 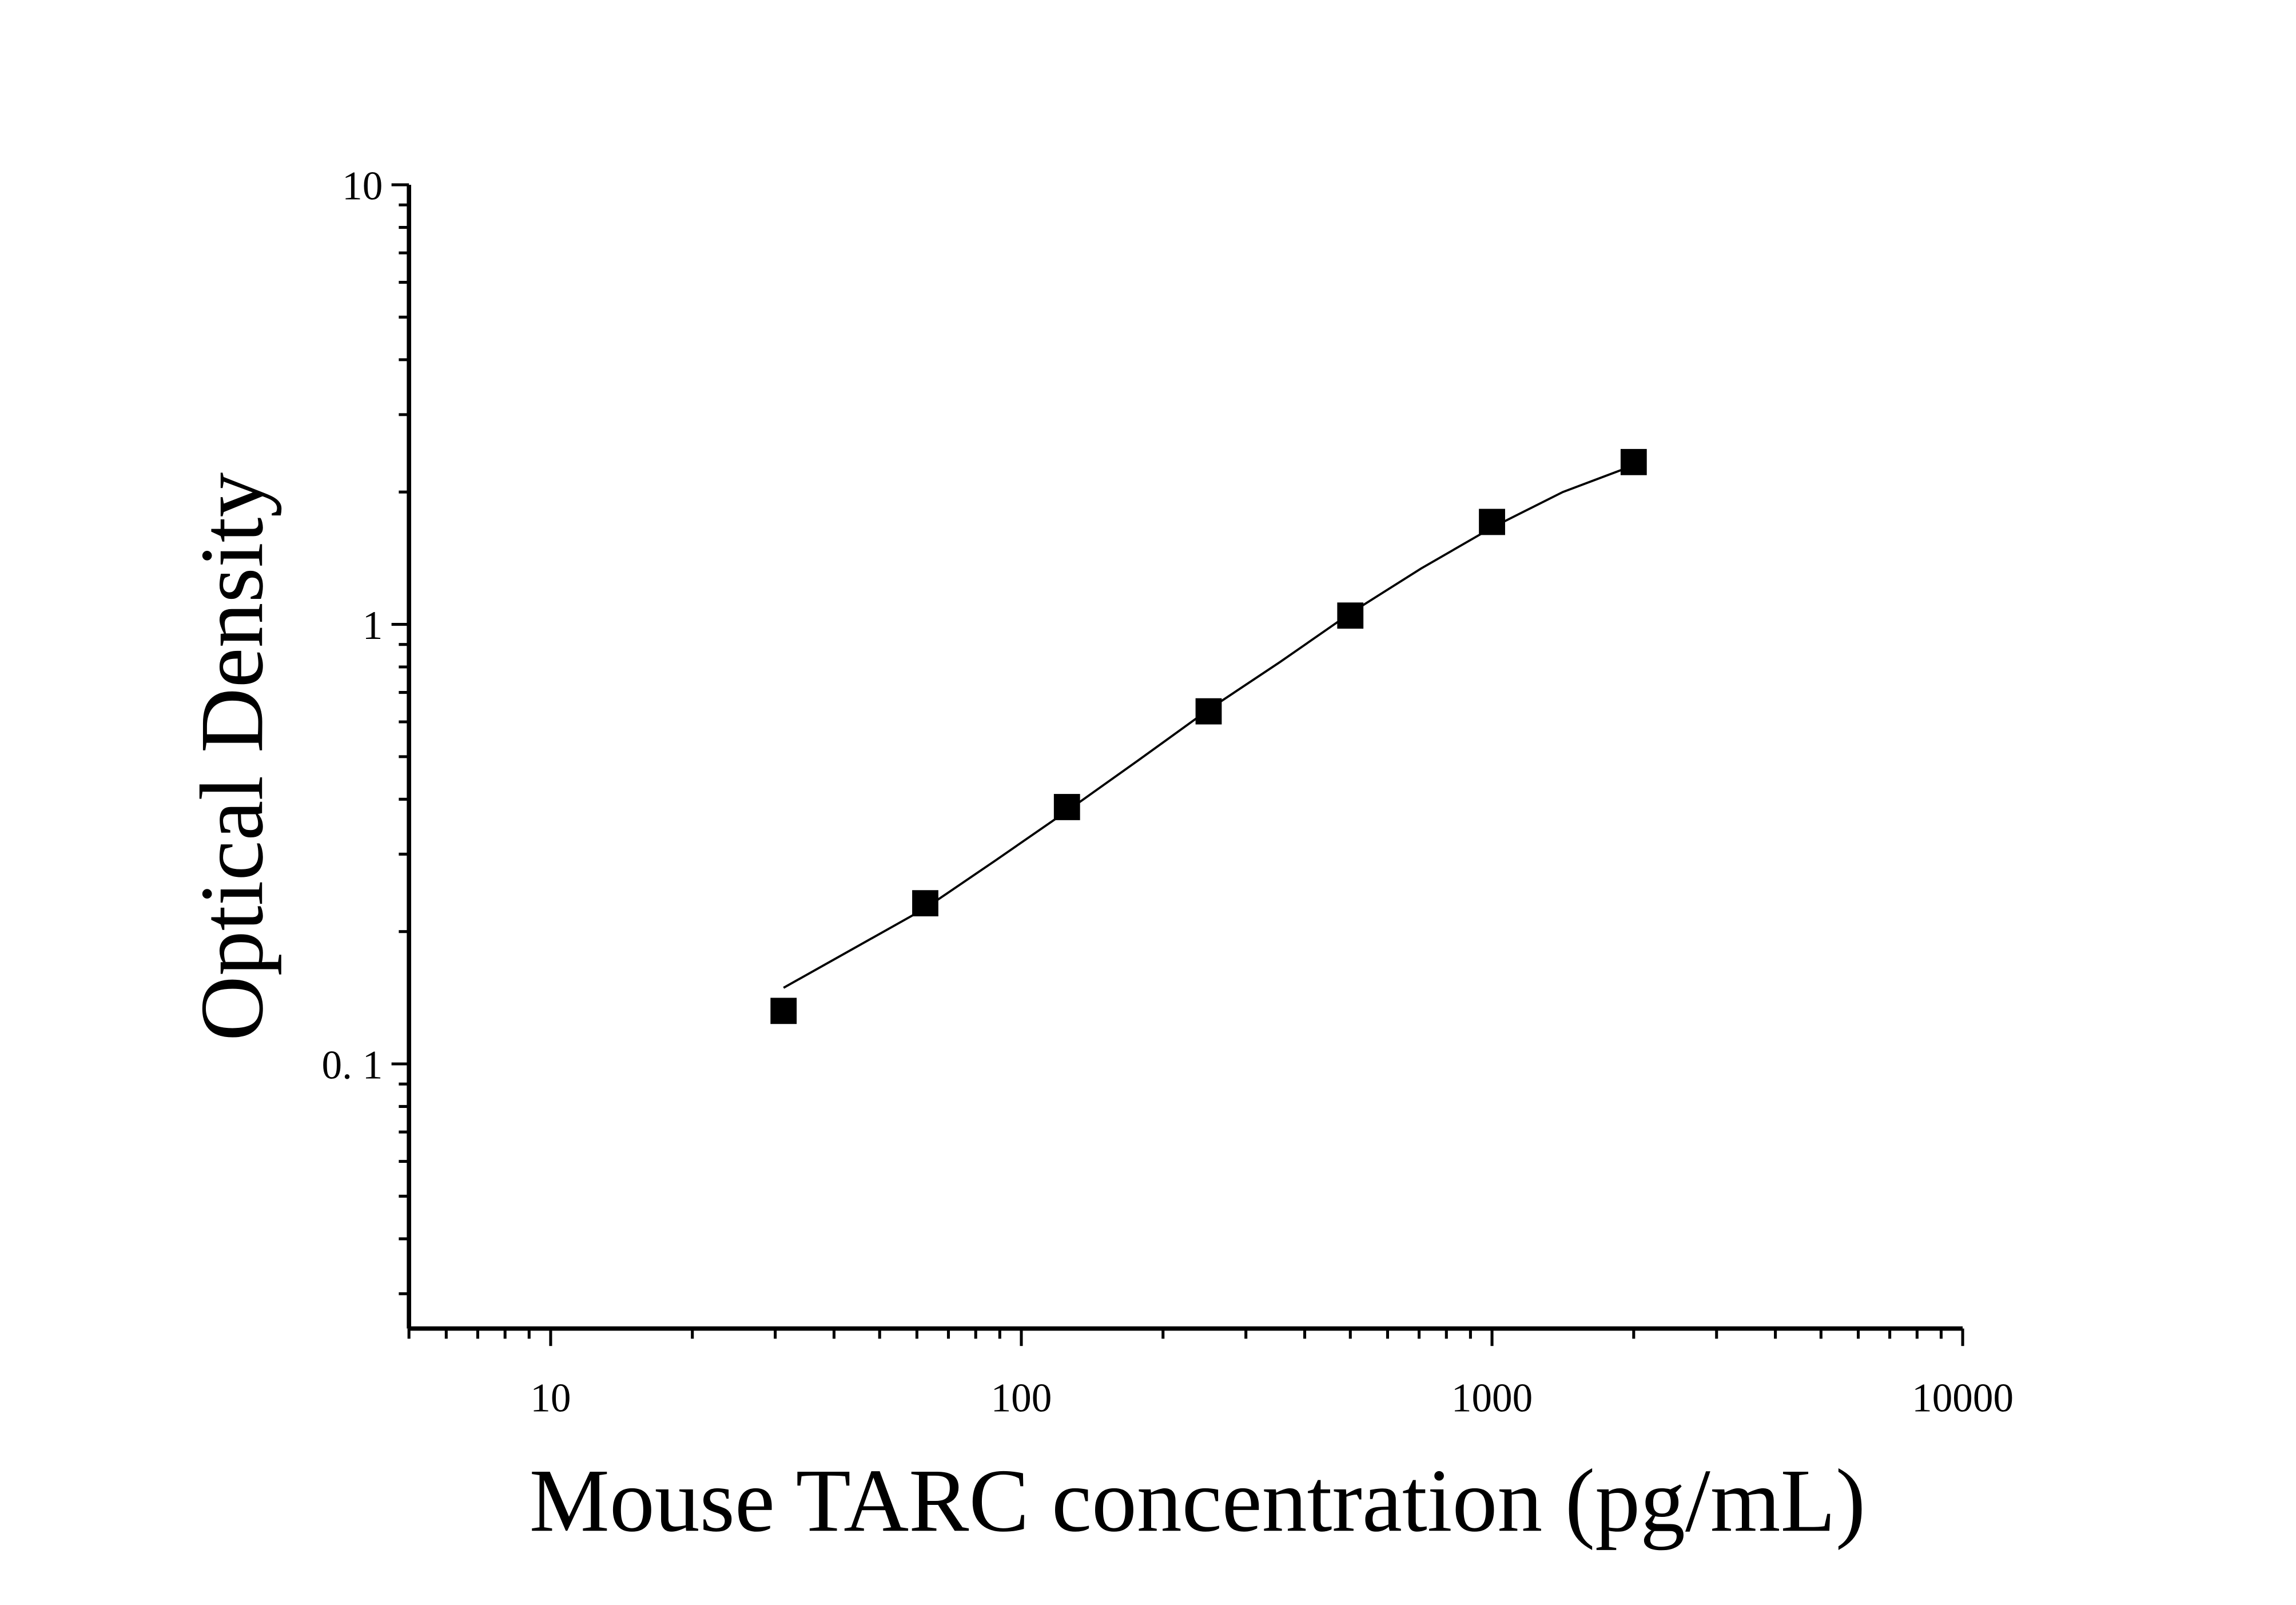 What do you see at coordinates (373, 625) in the screenshot?
I see `y-tick-label: 1` at bounding box center [373, 625].